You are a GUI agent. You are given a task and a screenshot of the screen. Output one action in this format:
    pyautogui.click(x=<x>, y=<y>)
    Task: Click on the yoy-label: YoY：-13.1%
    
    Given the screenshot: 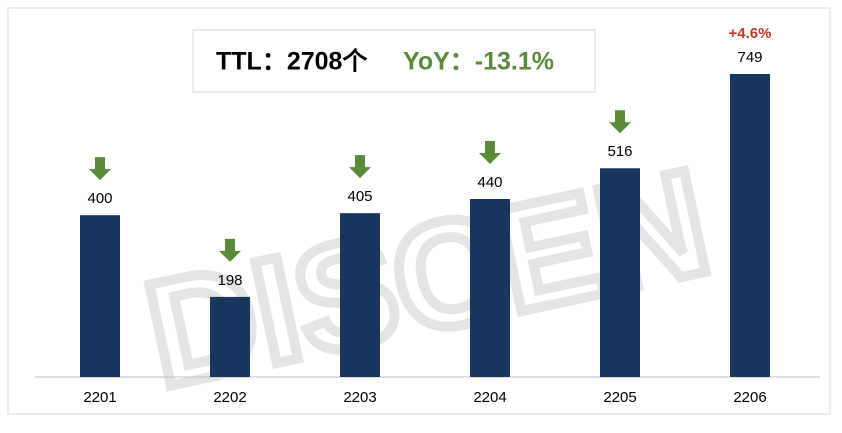 What is the action you would take?
    pyautogui.click(x=478, y=62)
    